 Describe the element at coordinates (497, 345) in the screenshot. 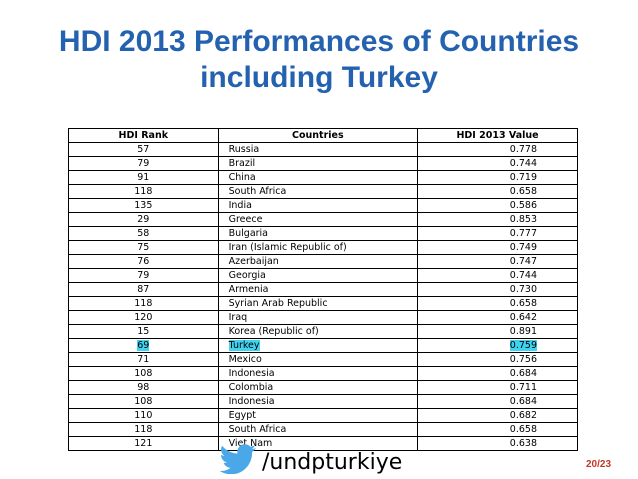

I see `table-cell: 0.759` at that location.